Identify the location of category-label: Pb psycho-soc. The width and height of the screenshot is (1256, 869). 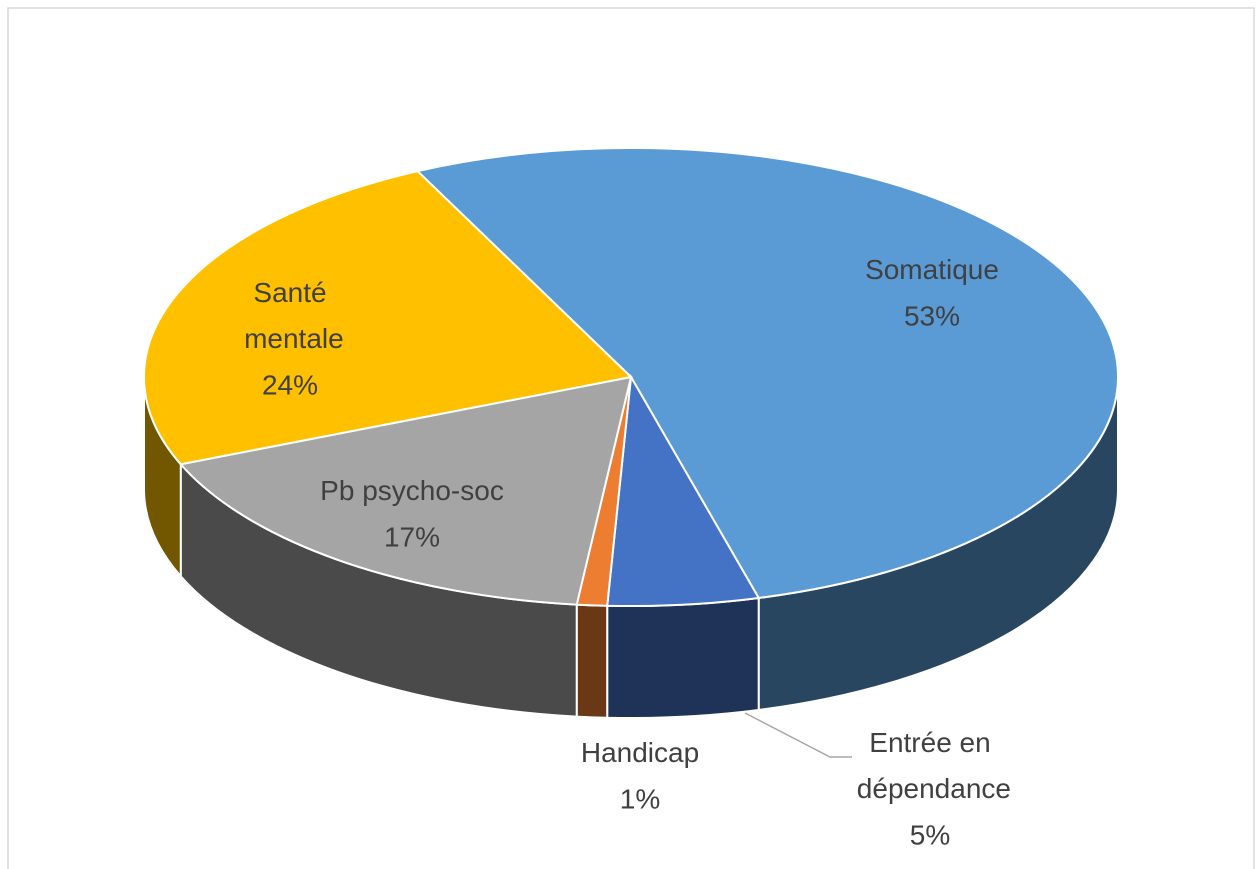
(412, 490).